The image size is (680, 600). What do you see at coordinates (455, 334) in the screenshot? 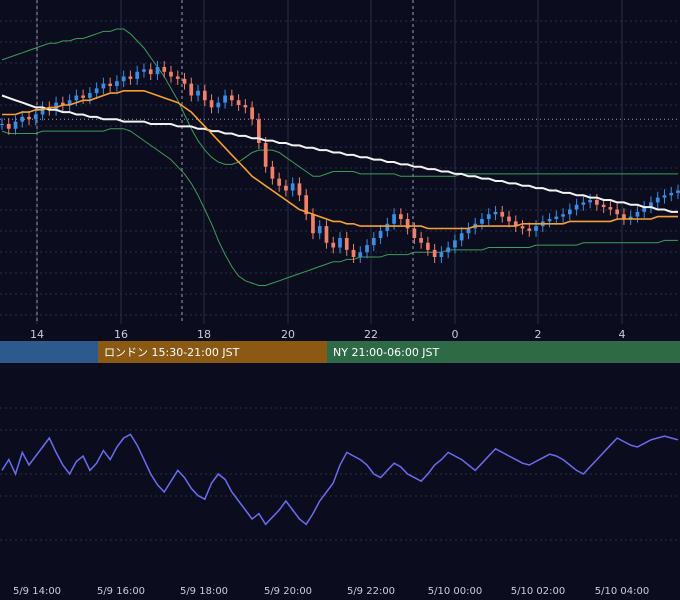
I see `x-tick-label: 0` at bounding box center [455, 334].